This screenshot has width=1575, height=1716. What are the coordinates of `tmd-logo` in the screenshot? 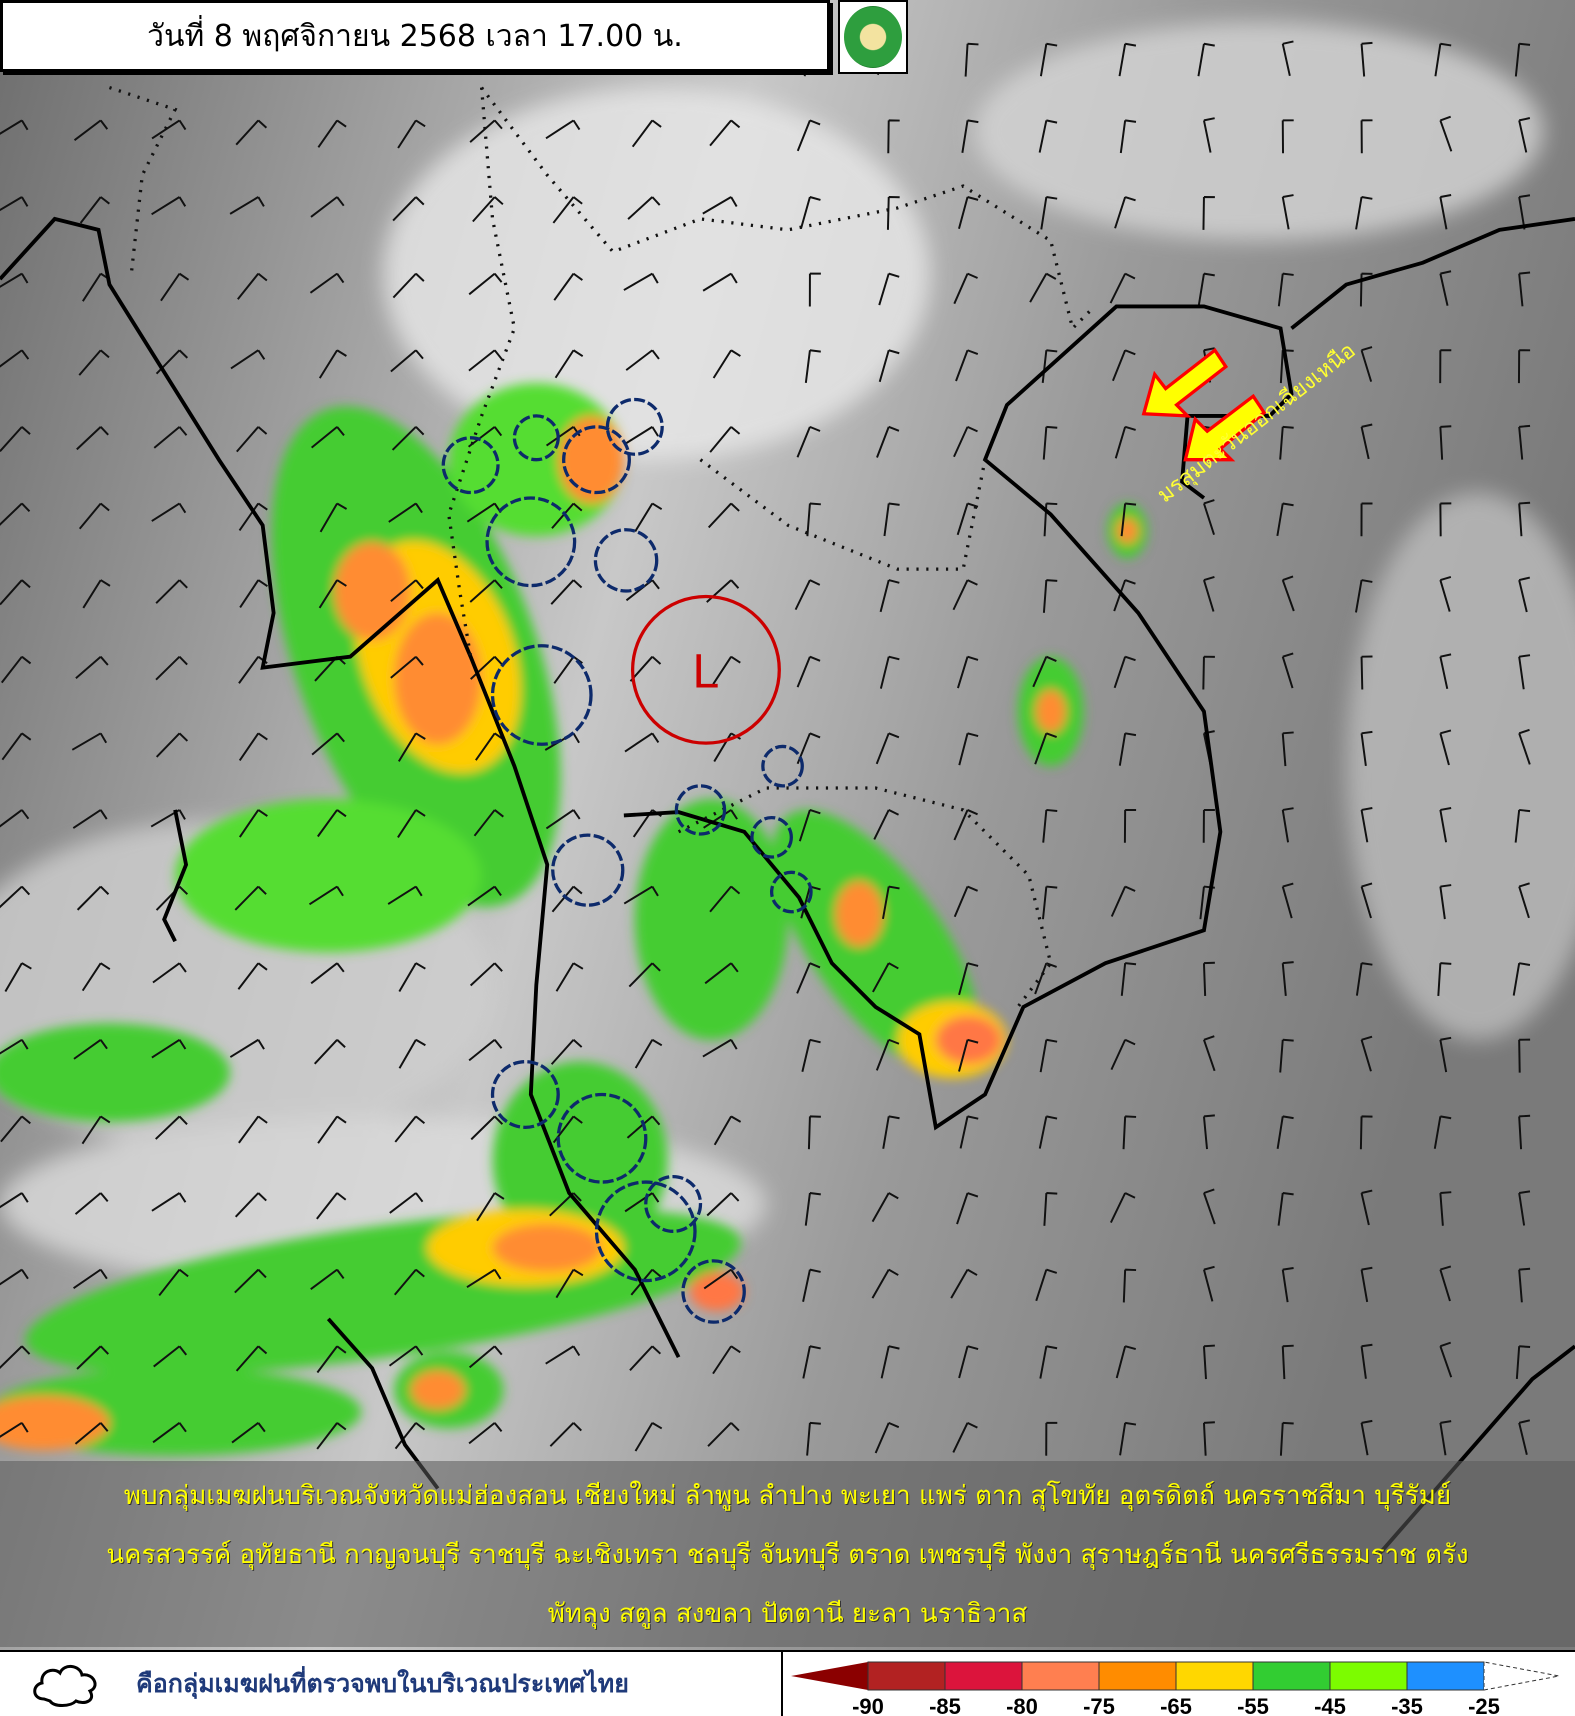 It's located at (873, 37).